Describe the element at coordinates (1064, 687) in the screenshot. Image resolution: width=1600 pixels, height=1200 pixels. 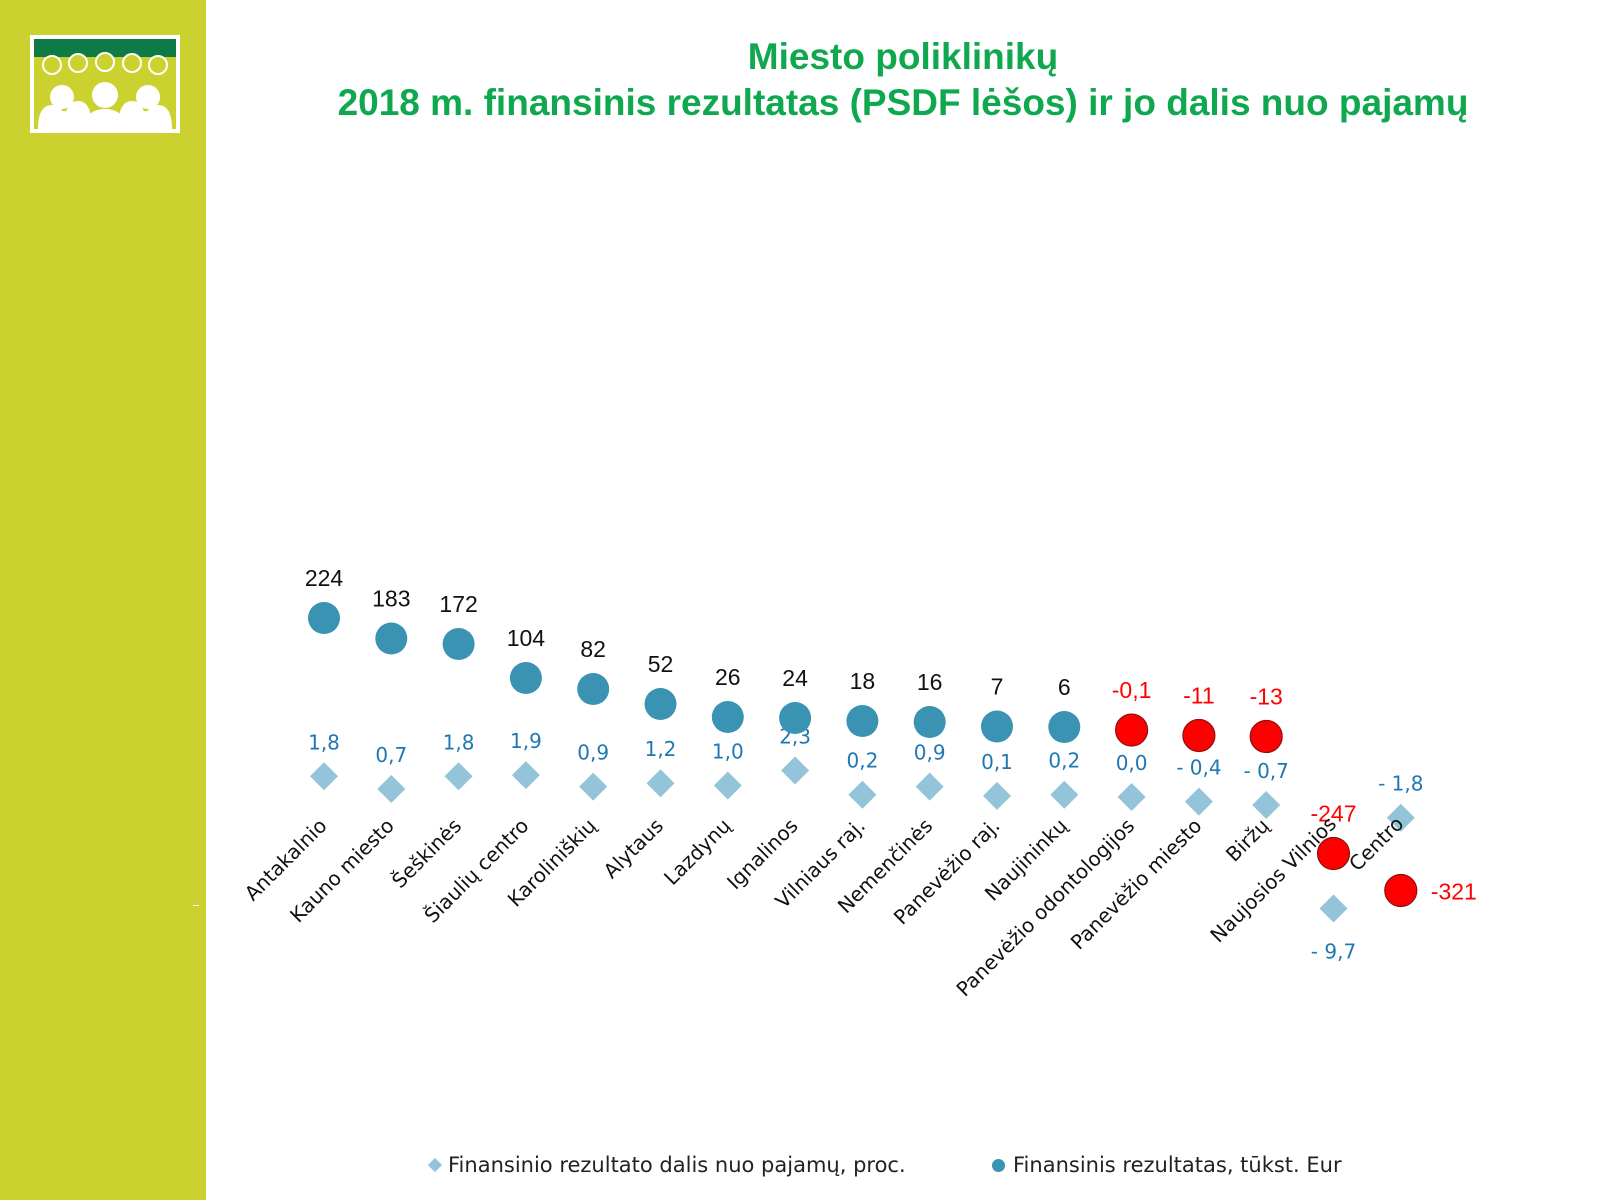
I see `result-data-label: 6` at that location.